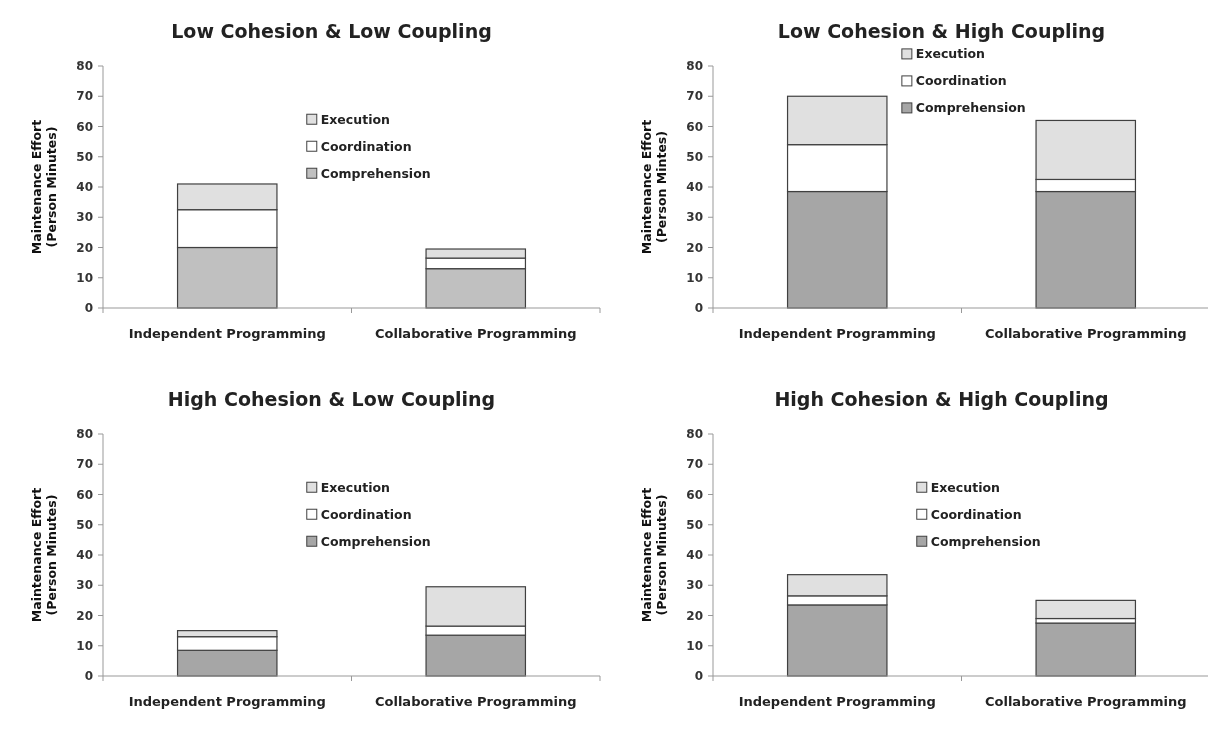  I want to click on chart-title: High Cohesion & Low Coupling, so click(331, 399).